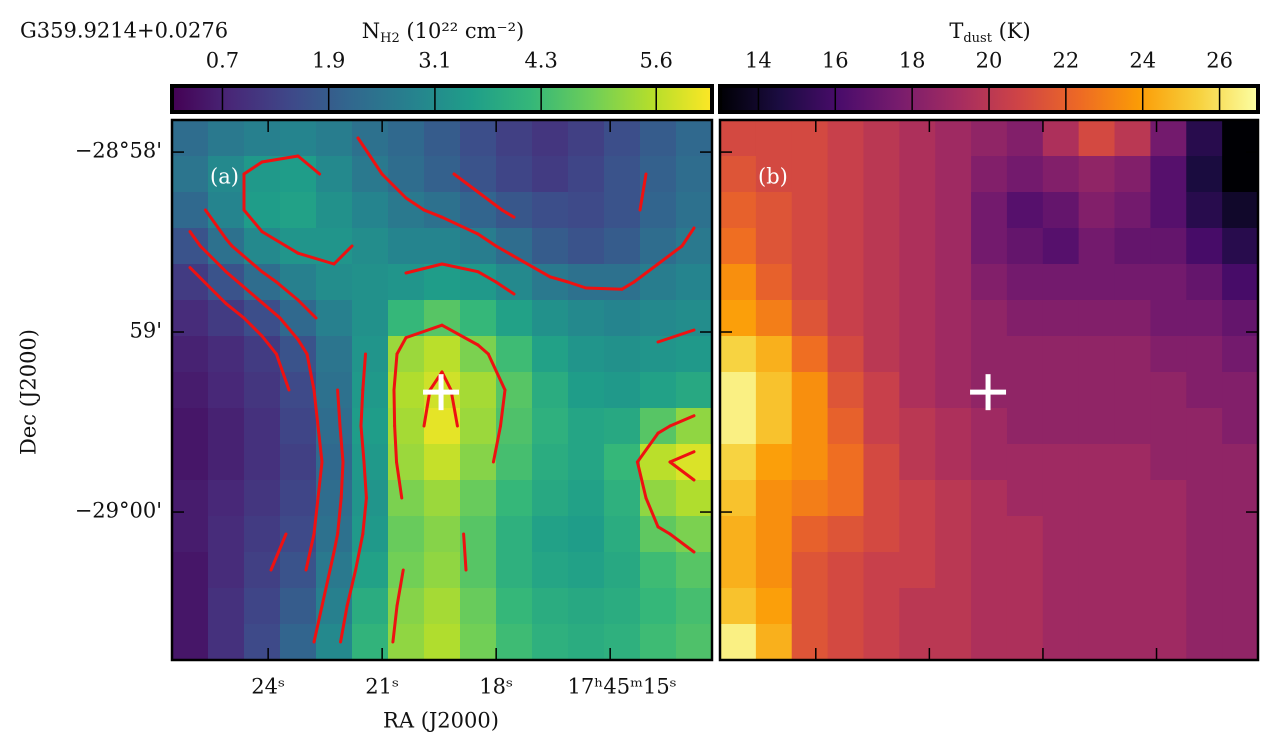 The image size is (1274, 753). Describe the element at coordinates (434, 61) in the screenshot. I see `colorbar-tick-label: 3.1` at that location.